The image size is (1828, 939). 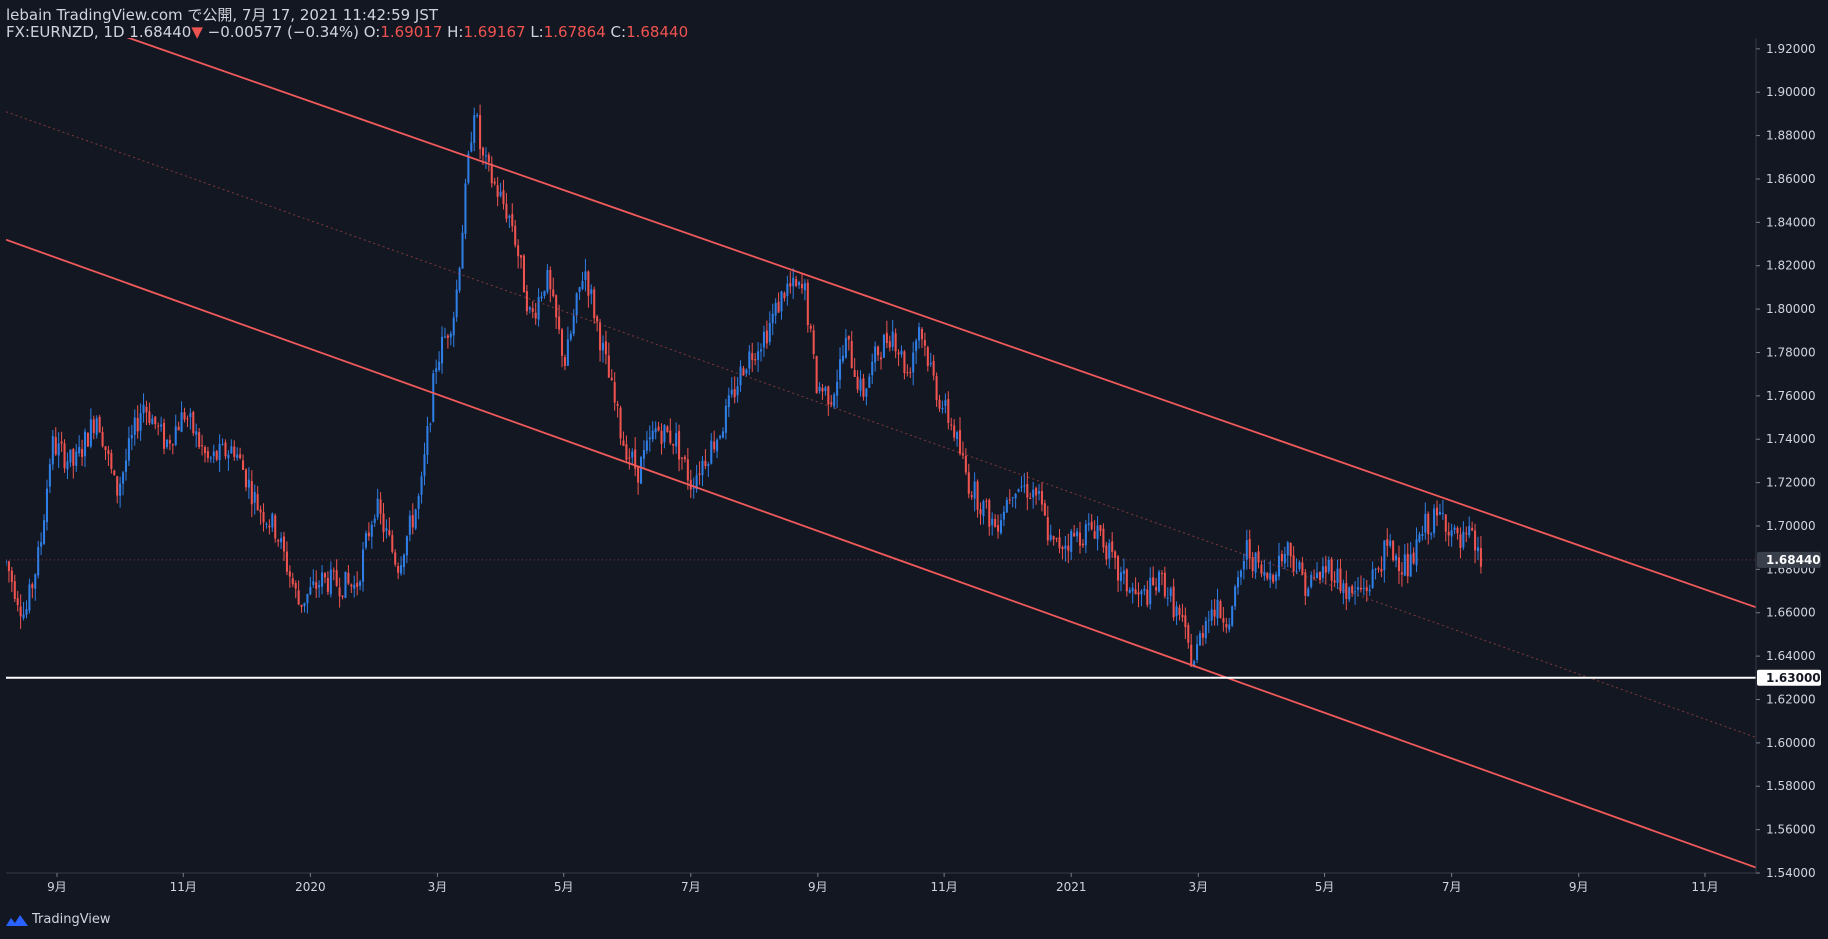 What do you see at coordinates (58, 919) in the screenshot?
I see `footer-brand: TradingView` at bounding box center [58, 919].